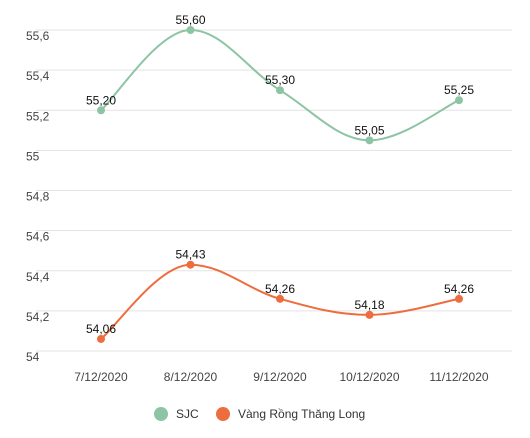  I want to click on x-tick-label: 10/12/2020, so click(369, 377).